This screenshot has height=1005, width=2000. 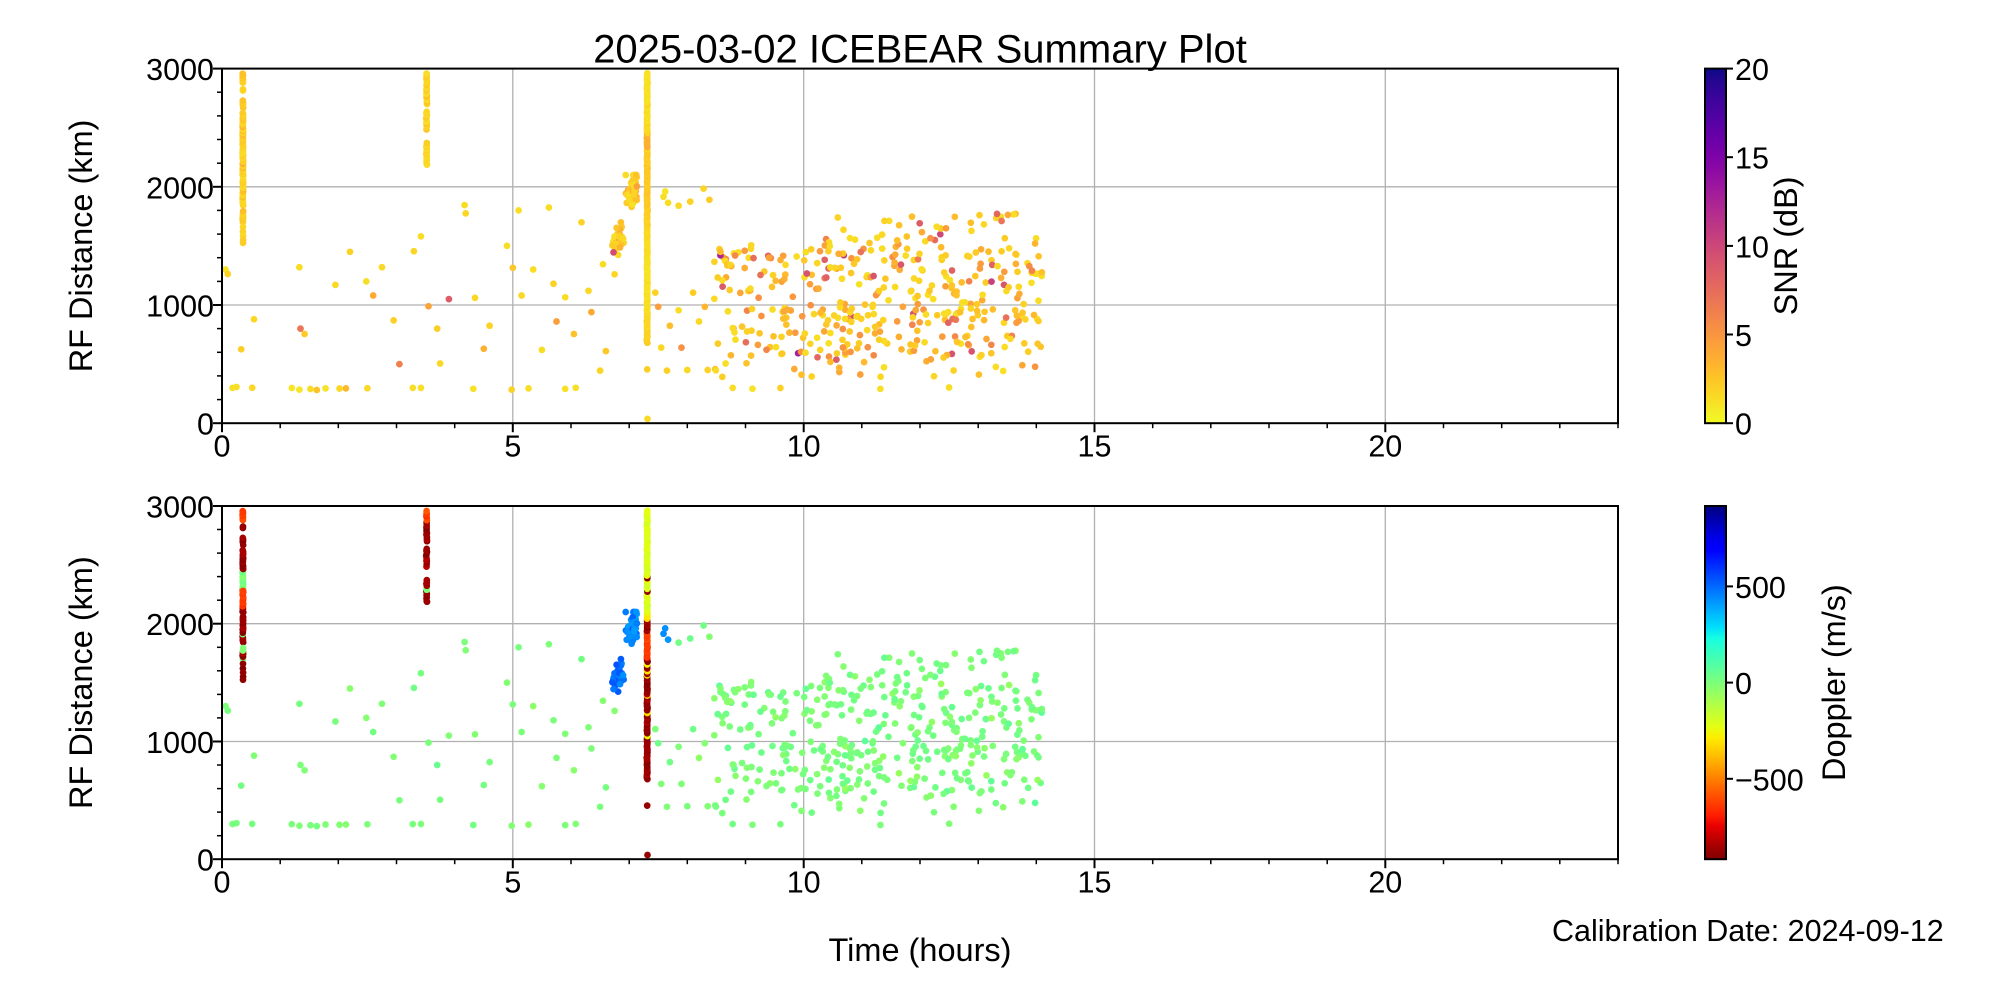 What do you see at coordinates (920, 950) in the screenshot?
I see `svg-text: Time (hours)` at bounding box center [920, 950].